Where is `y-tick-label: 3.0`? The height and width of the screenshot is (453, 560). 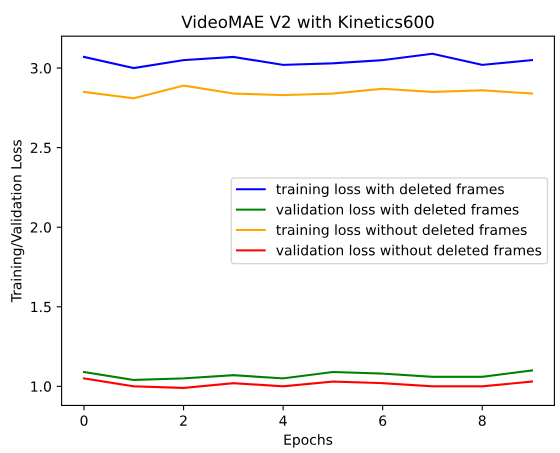 y-tick-label: 3.0 is located at coordinates (40, 68).